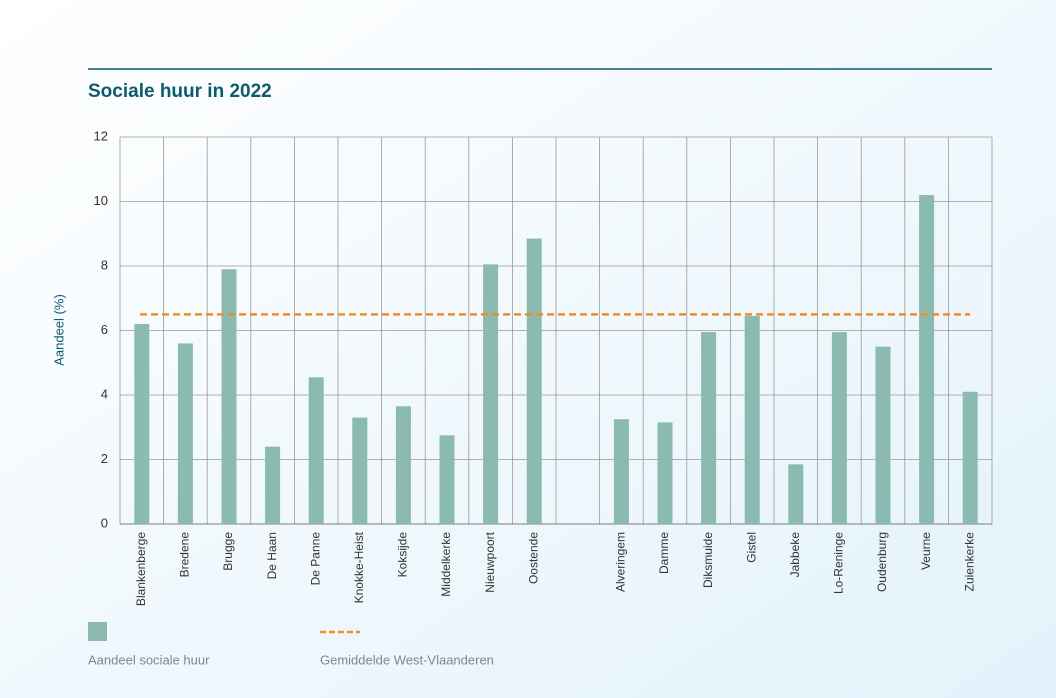  What do you see at coordinates (969, 562) in the screenshot?
I see `x-tick-label: Zuienkerke` at bounding box center [969, 562].